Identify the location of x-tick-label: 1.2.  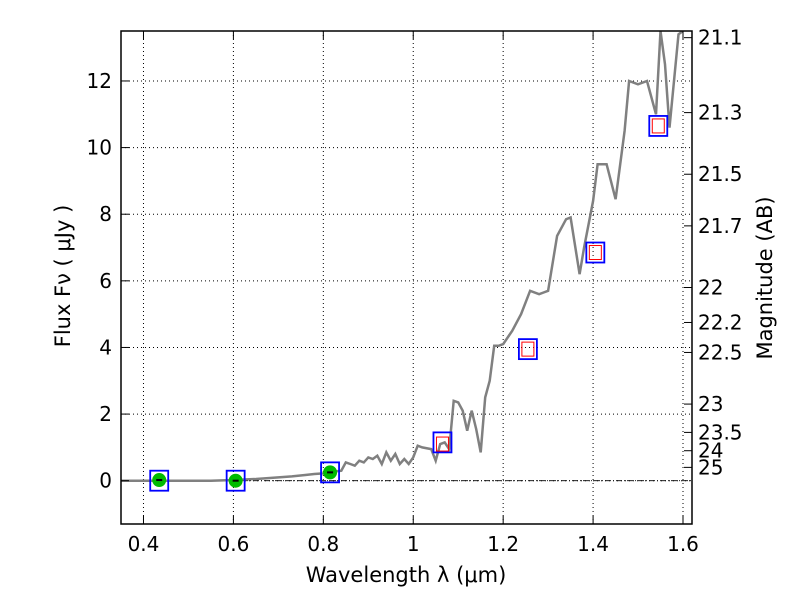
(503, 544).